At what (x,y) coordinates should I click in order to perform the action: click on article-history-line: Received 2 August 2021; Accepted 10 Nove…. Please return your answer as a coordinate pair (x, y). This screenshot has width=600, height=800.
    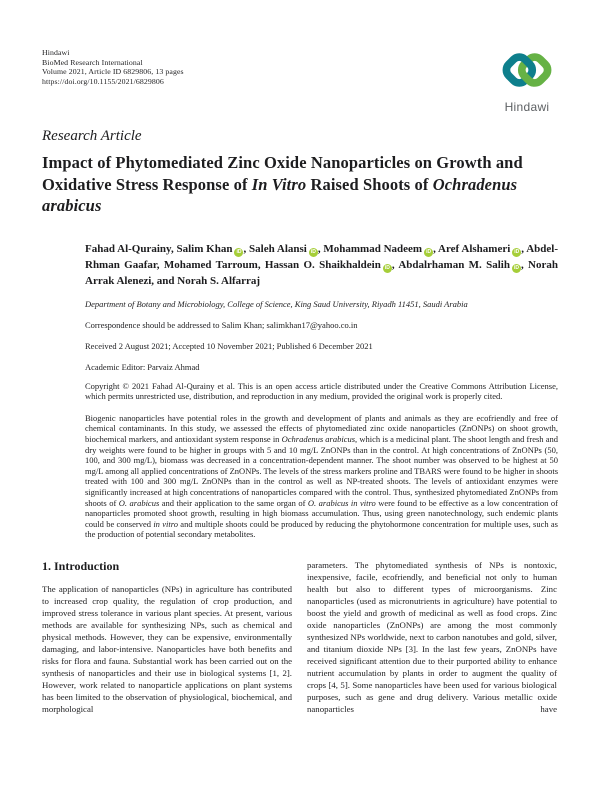
    Looking at the image, I should click on (229, 345).